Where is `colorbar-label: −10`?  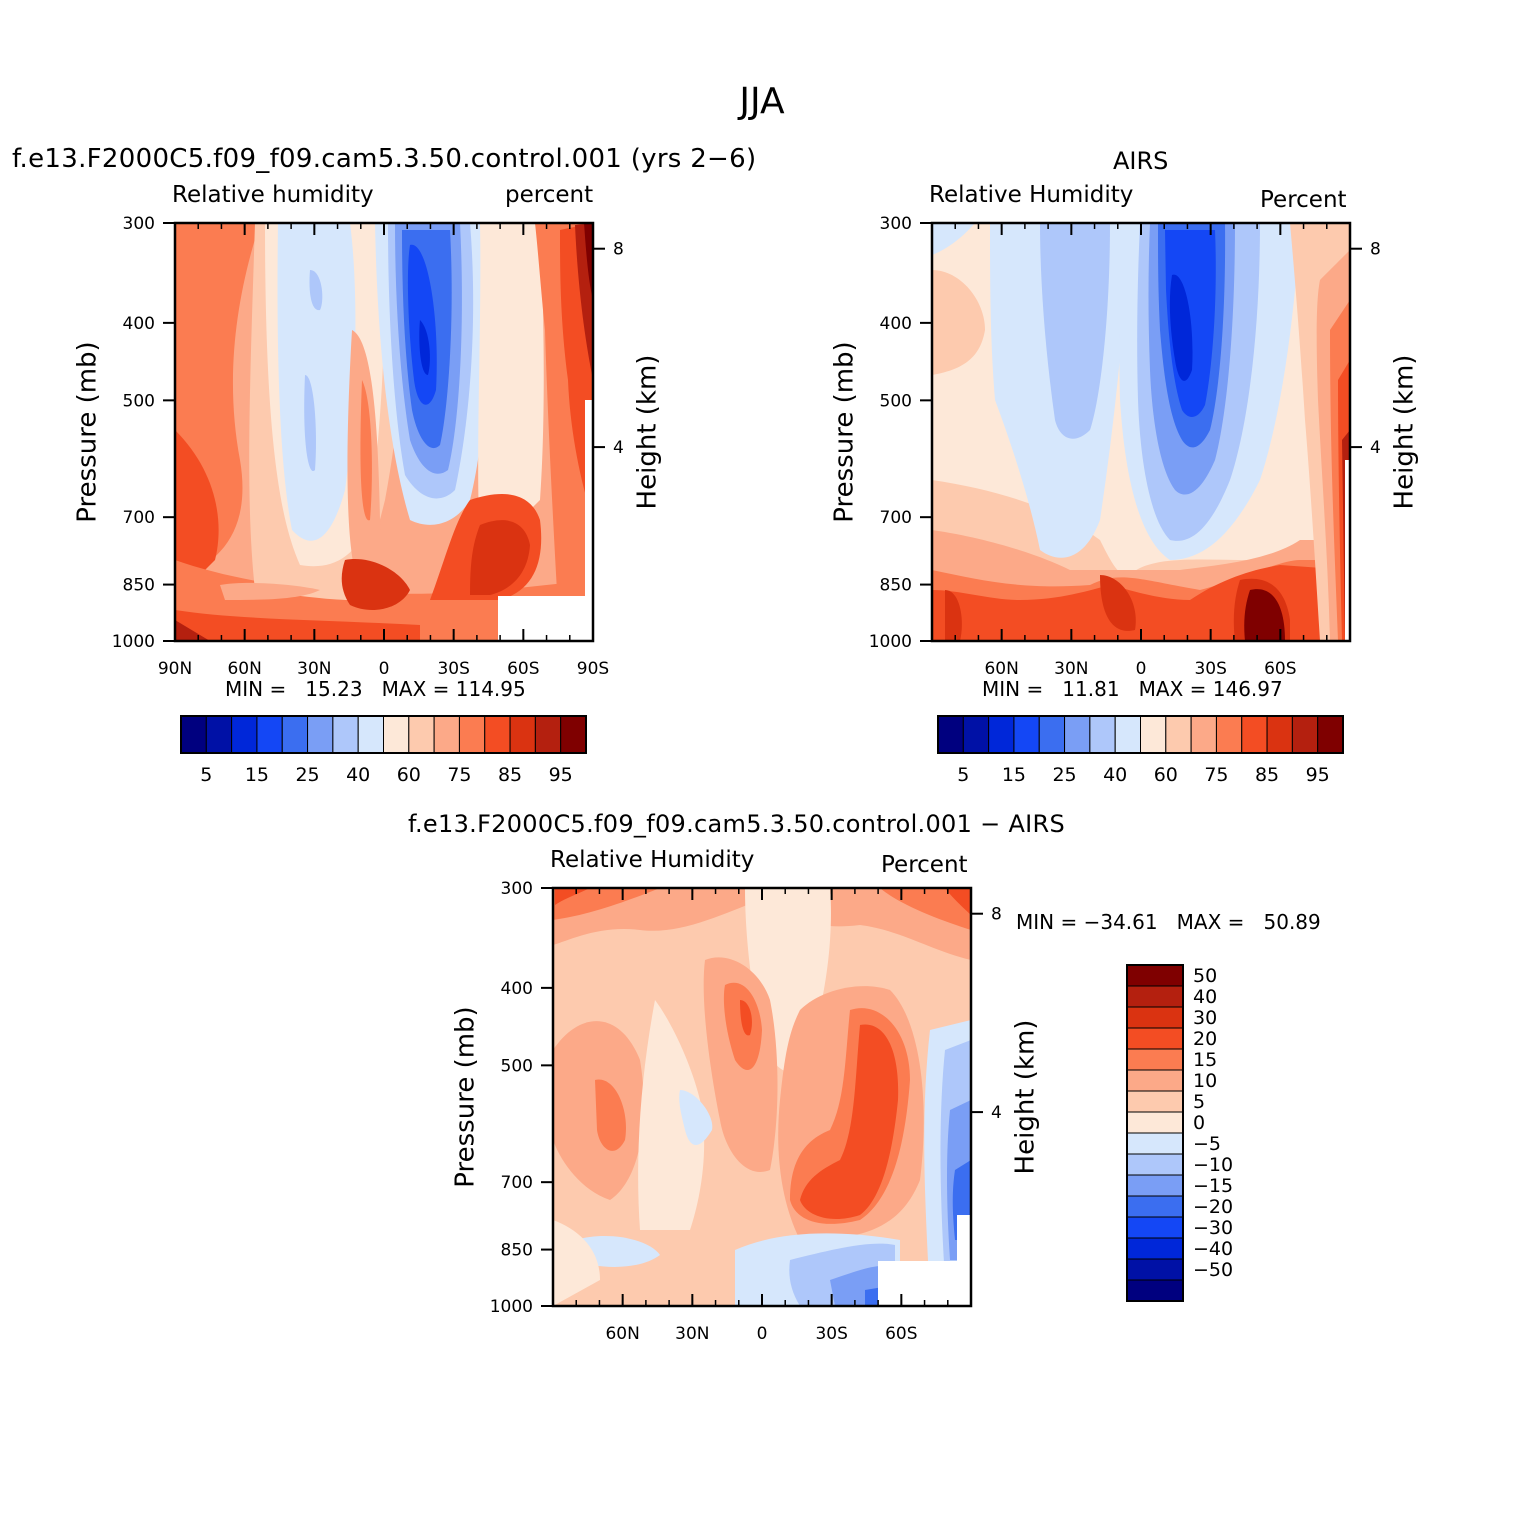 colorbar-label: −10 is located at coordinates (1213, 1165).